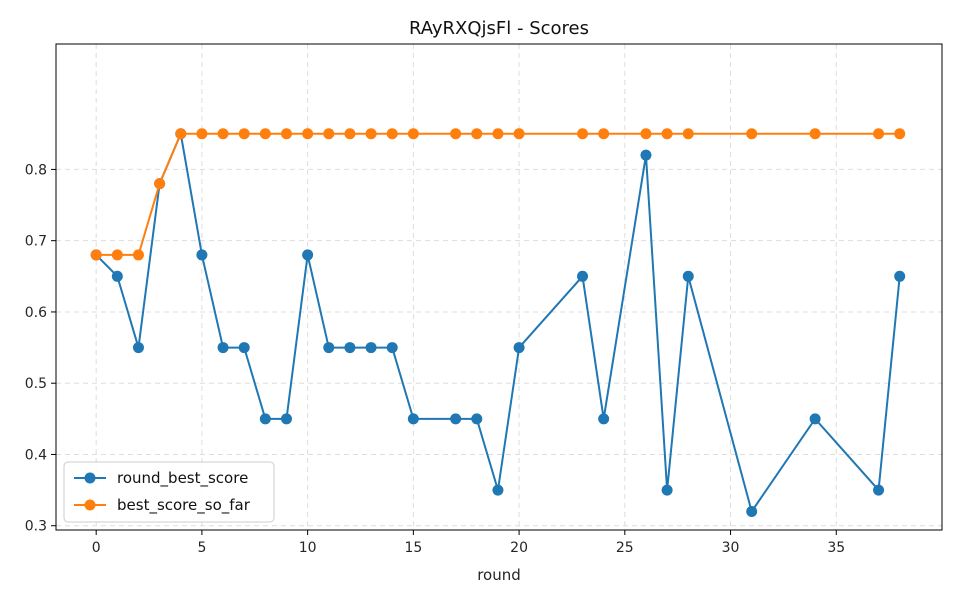 Image resolution: width=960 pixels, height=600 pixels. I want to click on y-tick-label: 0.8, so click(36, 170).